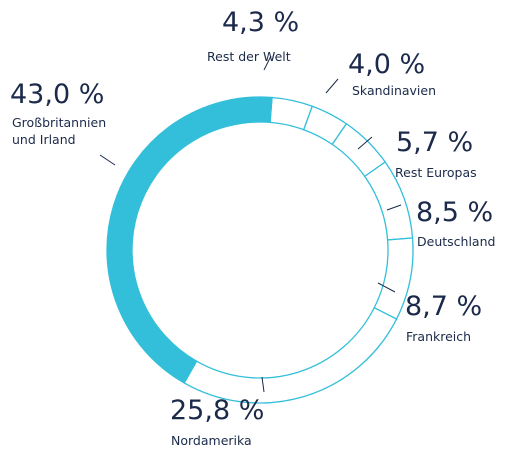 This screenshot has height=453, width=512. I want to click on value-label: 43,0 %, so click(57, 94).